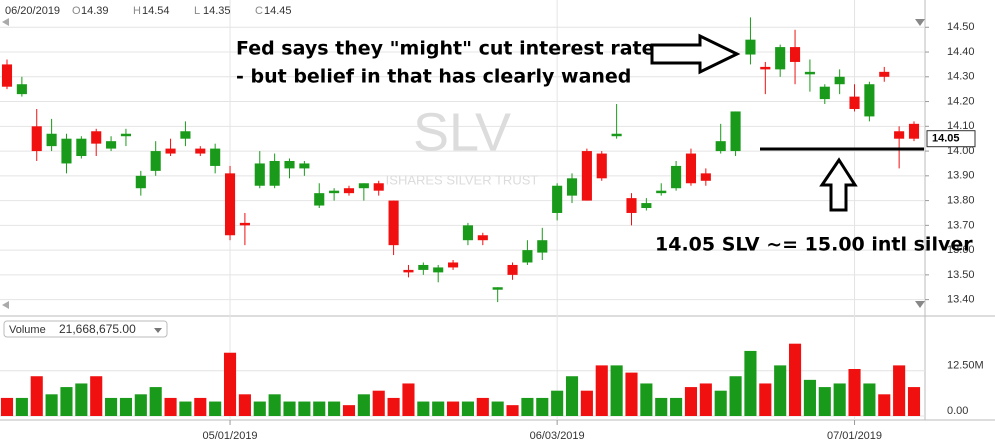 The width and height of the screenshot is (995, 448). I want to click on y-tick-label: 13.70, so click(961, 225).